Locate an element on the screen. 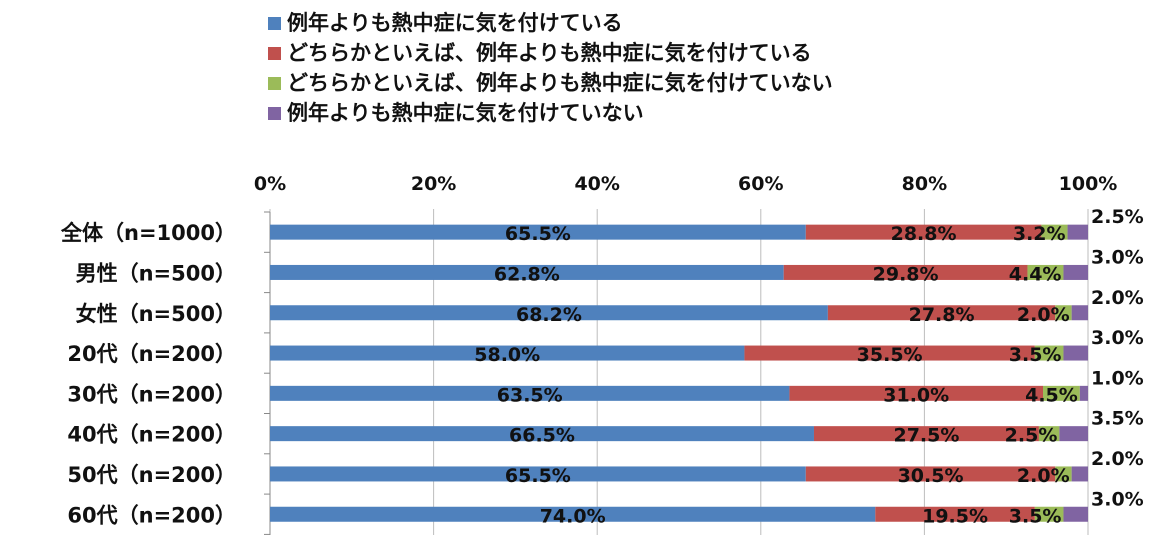 This screenshot has height=552, width=1167. data-label: 62.8% is located at coordinates (527, 274).